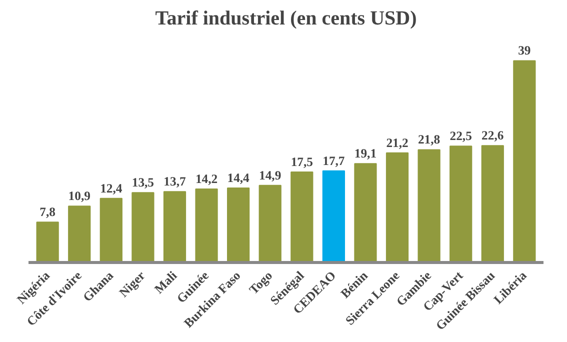 This screenshot has height=342, width=567. What do you see at coordinates (111, 188) in the screenshot?
I see `data-label: 12,4` at bounding box center [111, 188].